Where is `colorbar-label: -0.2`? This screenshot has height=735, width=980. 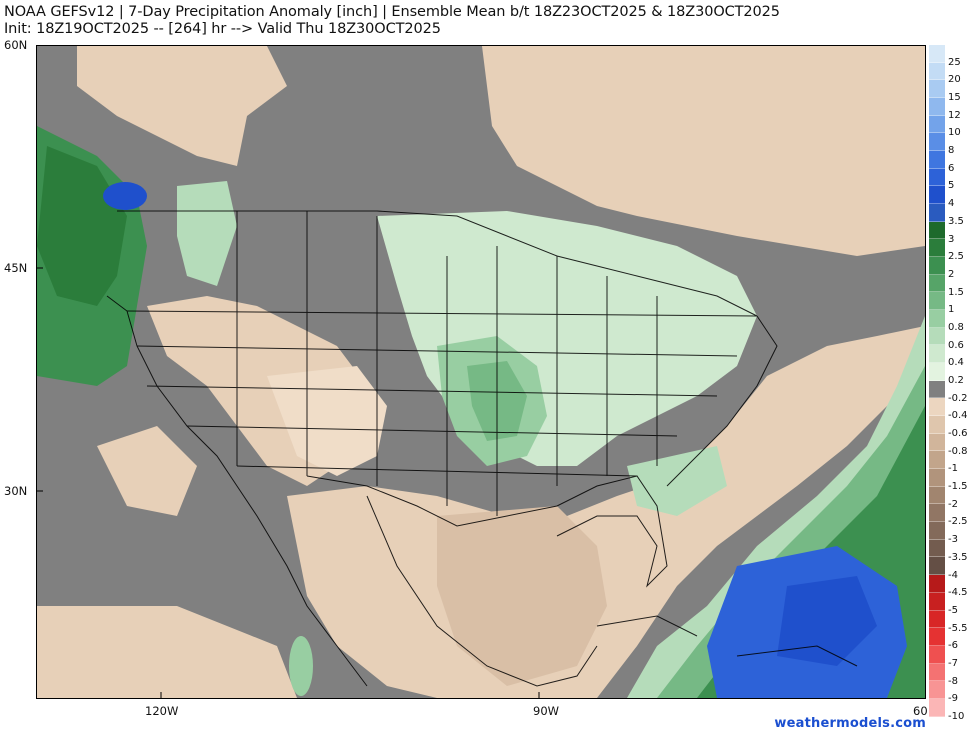
colorbar-label: -0.2 is located at coordinates (958, 398).